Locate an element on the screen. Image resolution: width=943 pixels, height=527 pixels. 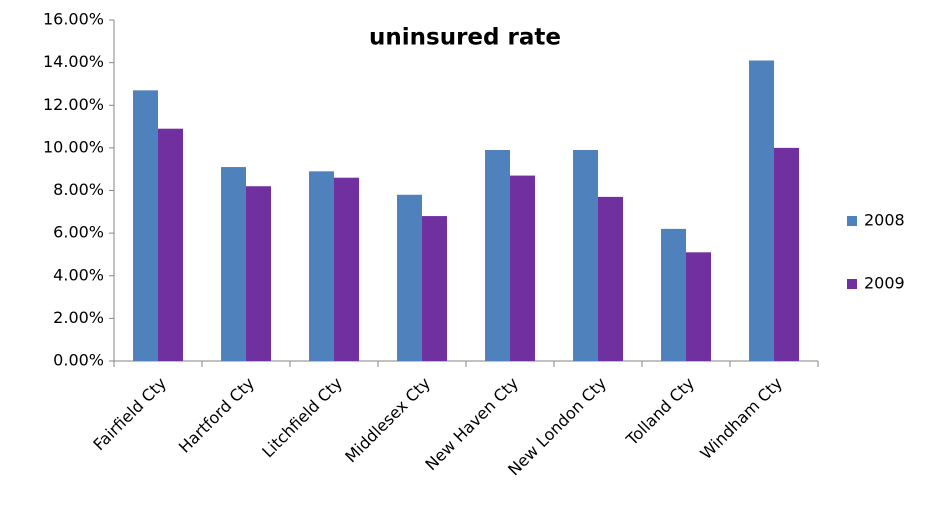
legend-label: 2008 is located at coordinates (884, 220).